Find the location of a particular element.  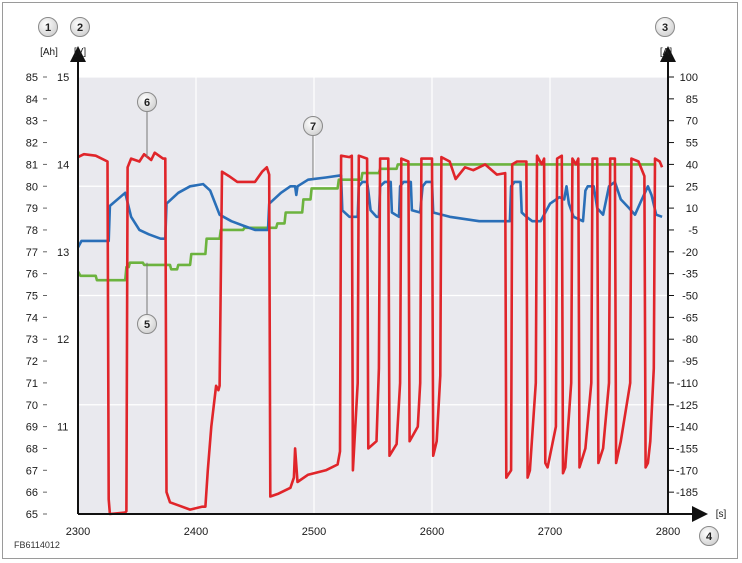

series-callout-blue-circle is located at coordinates (313, 126).